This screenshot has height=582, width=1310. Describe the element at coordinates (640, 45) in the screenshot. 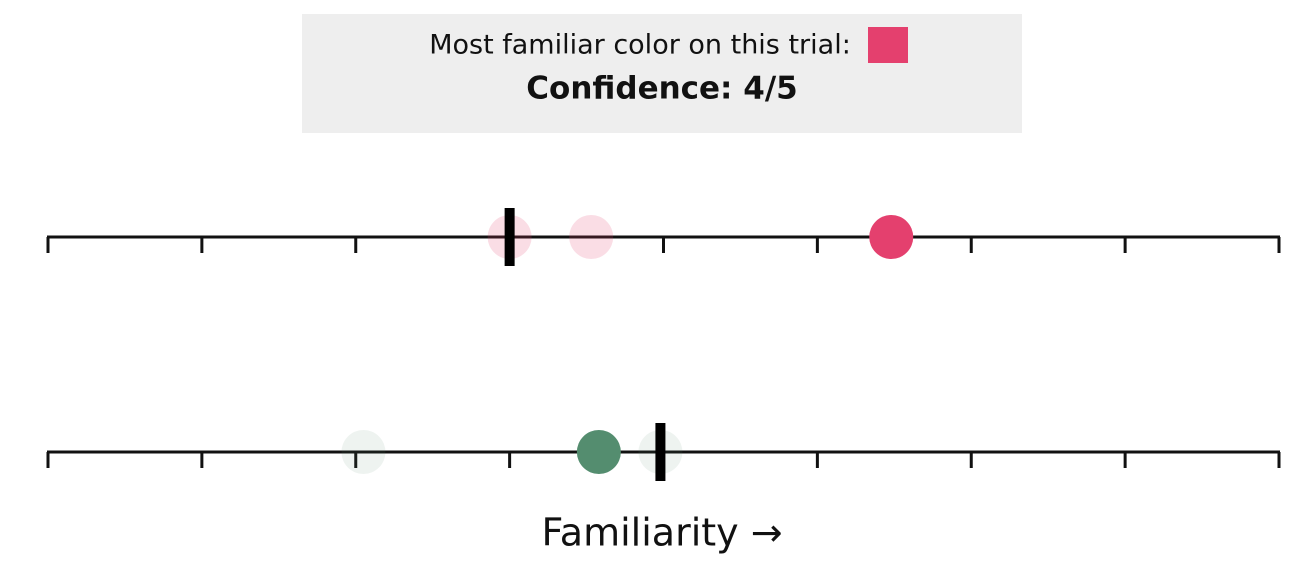

I see `prompt: Most familiar color on this trial:` at that location.